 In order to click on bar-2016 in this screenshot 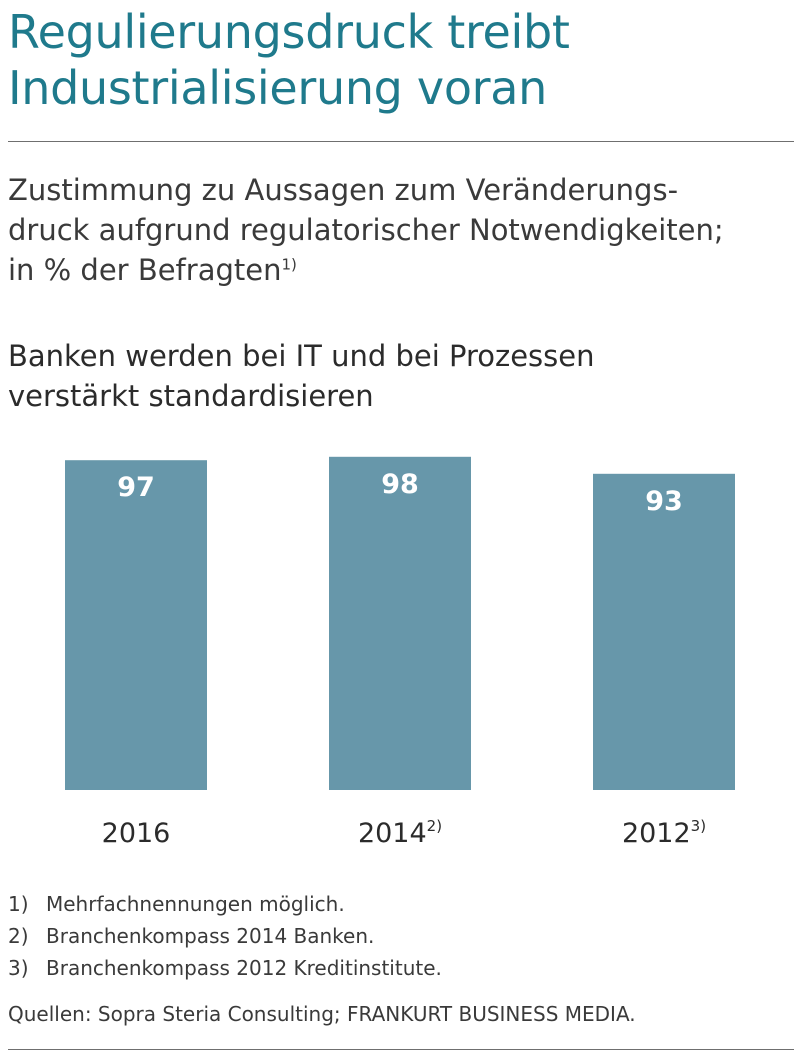, I will do `click(136, 625)`.